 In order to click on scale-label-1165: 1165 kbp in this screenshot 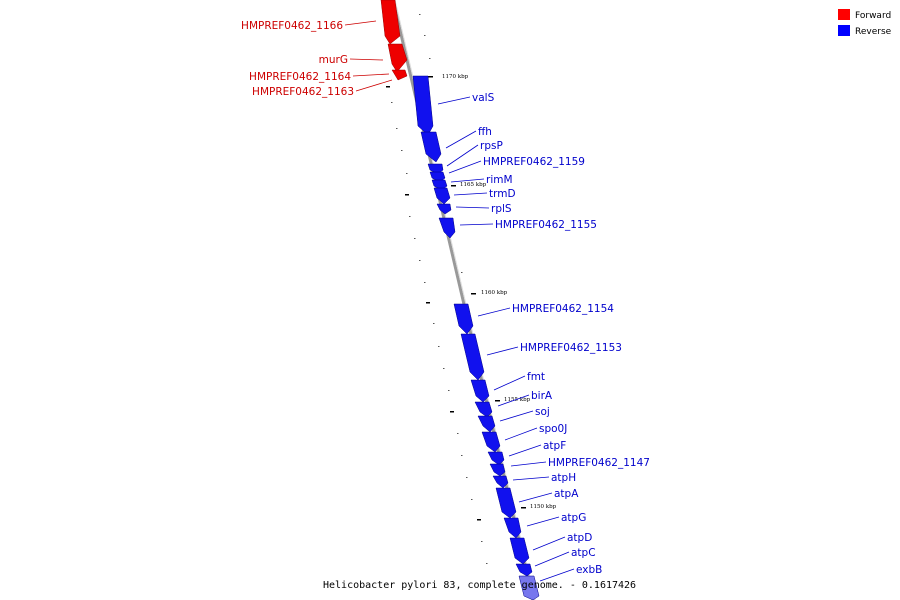, I will do `click(473, 185)`.